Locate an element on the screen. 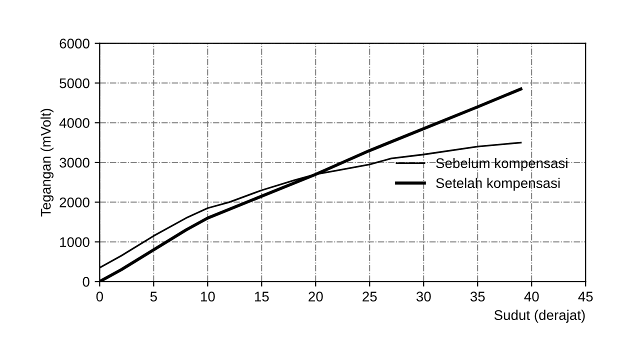 The width and height of the screenshot is (623, 361). y-tick-label: 0 is located at coordinates (86, 281).